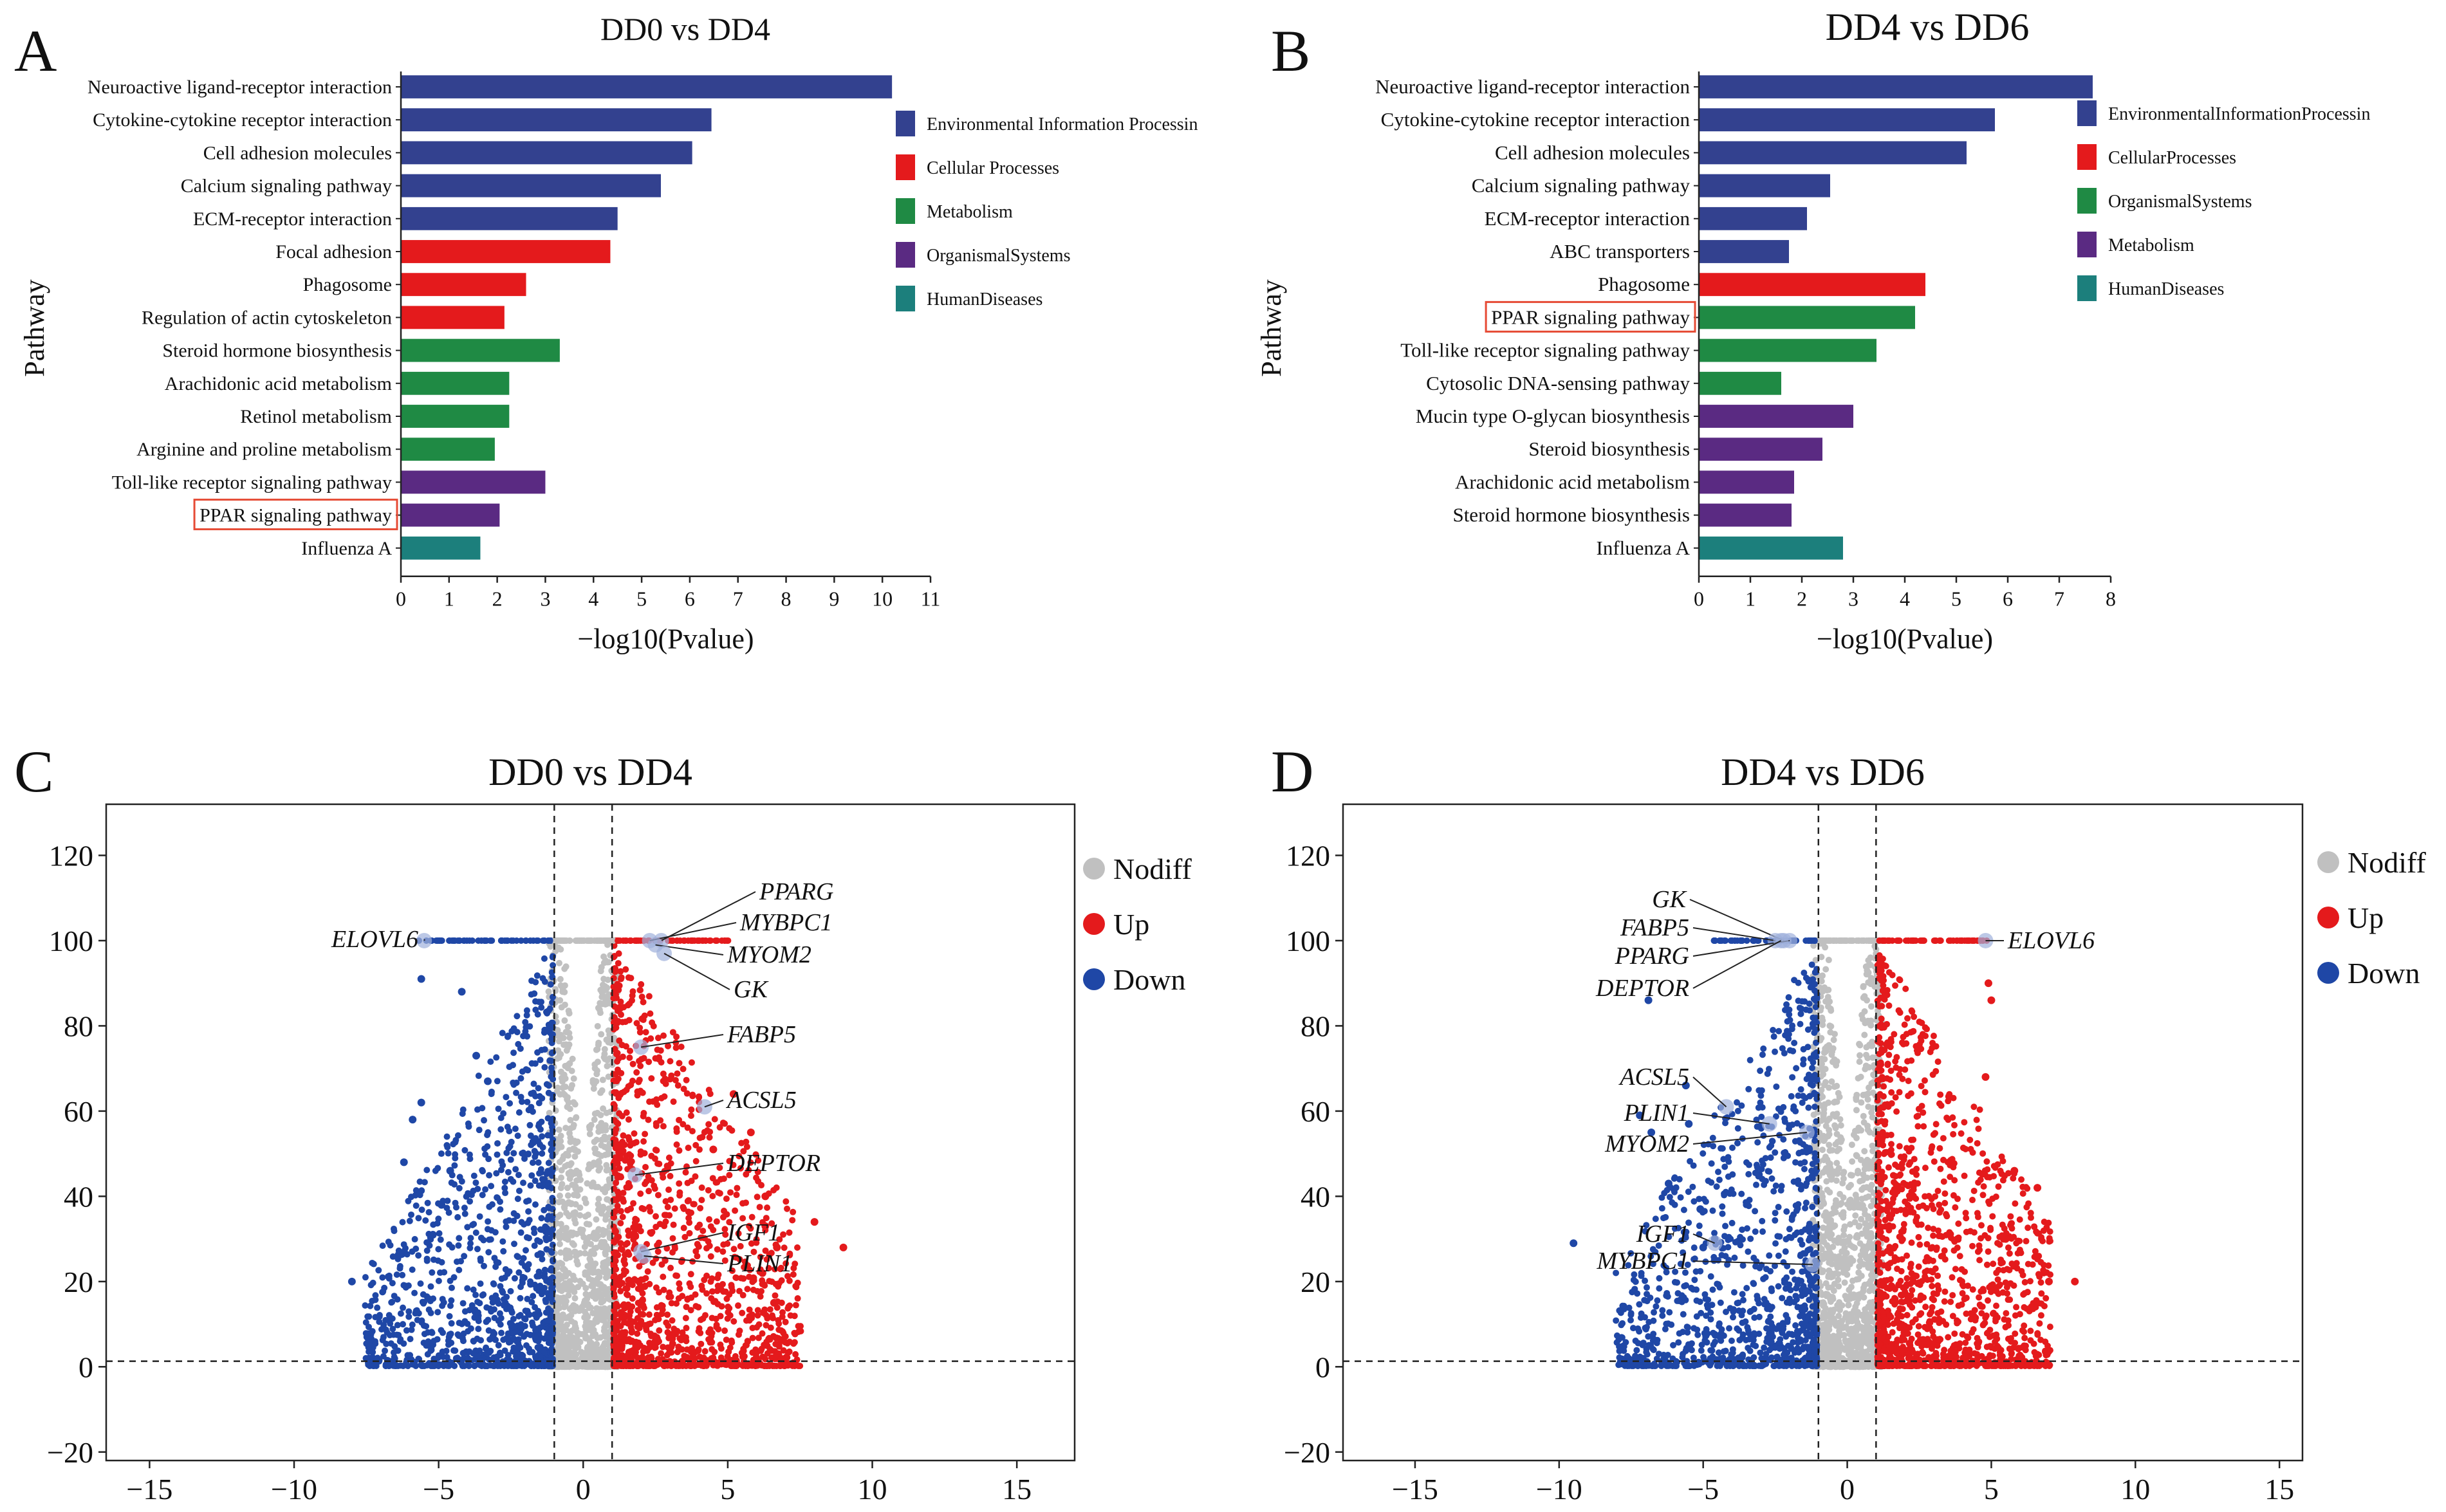 This screenshot has width=2446, height=1512. Describe the element at coordinates (761, 1100) in the screenshot. I see `gene-label: ACSL5` at that location.